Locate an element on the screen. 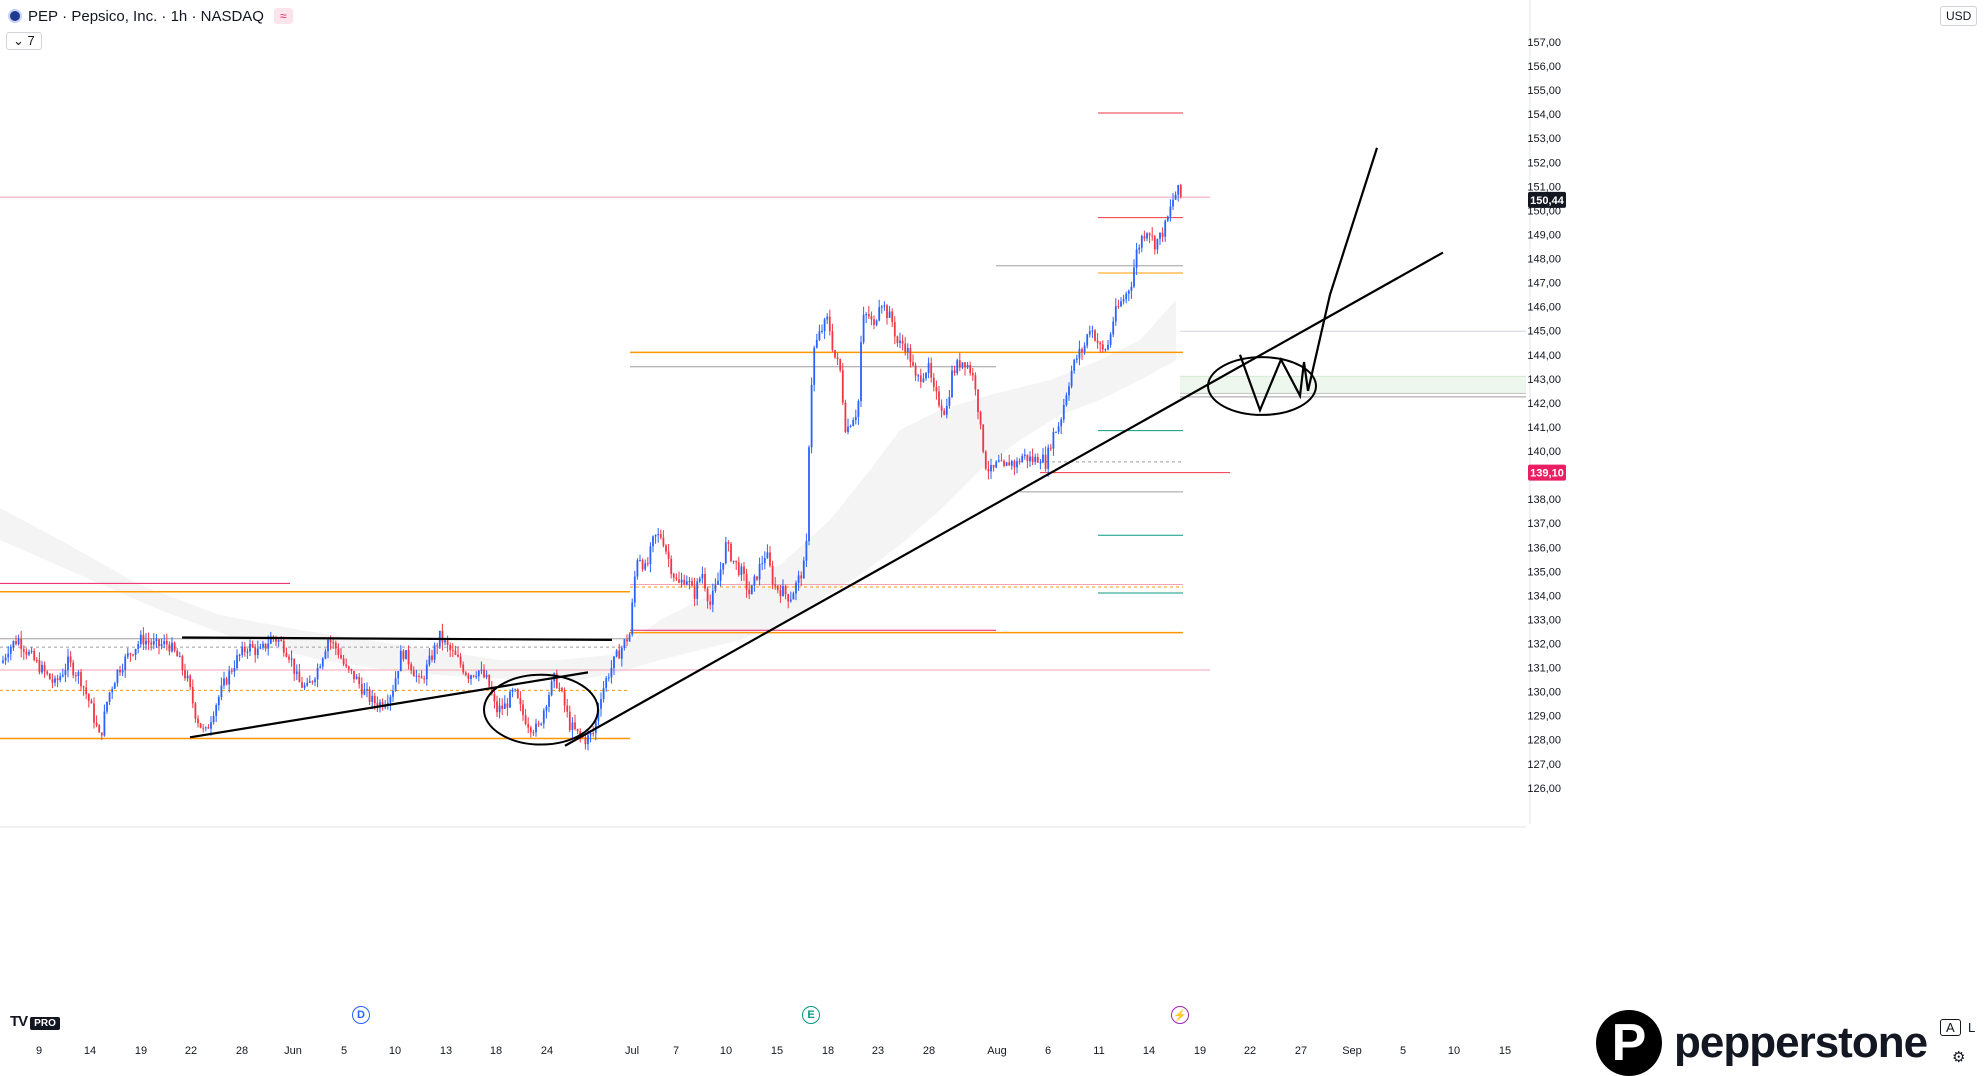  price-tick-label: 147,00 is located at coordinates (1544, 284).